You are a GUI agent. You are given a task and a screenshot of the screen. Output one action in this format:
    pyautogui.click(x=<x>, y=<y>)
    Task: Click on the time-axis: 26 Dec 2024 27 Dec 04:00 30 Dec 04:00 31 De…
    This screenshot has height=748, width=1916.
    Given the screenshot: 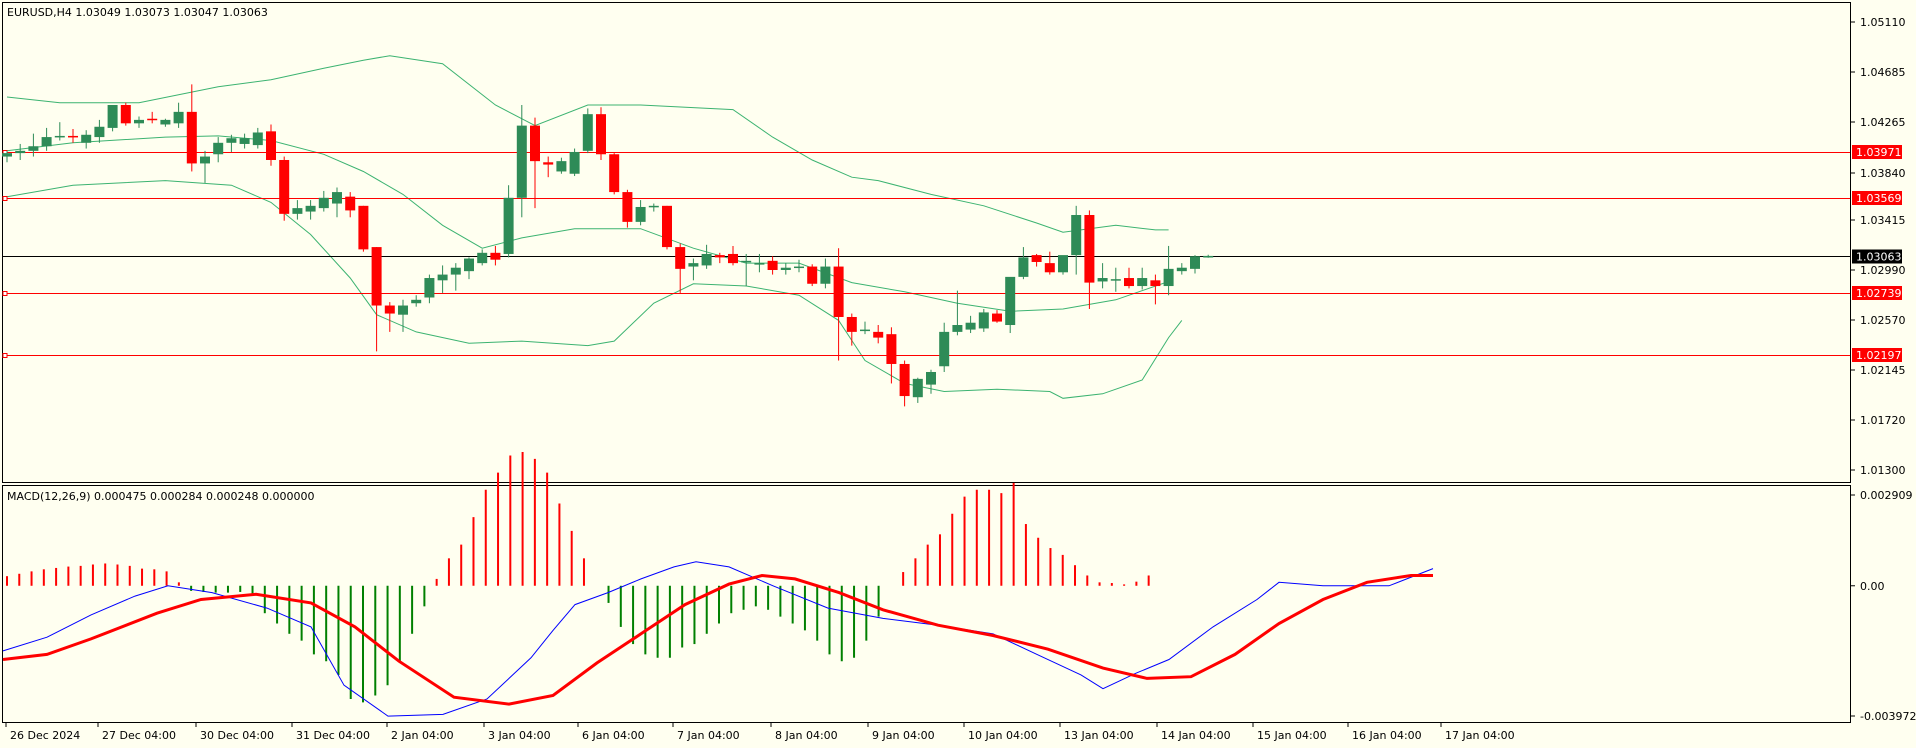 What is the action you would take?
    pyautogui.click(x=760, y=732)
    